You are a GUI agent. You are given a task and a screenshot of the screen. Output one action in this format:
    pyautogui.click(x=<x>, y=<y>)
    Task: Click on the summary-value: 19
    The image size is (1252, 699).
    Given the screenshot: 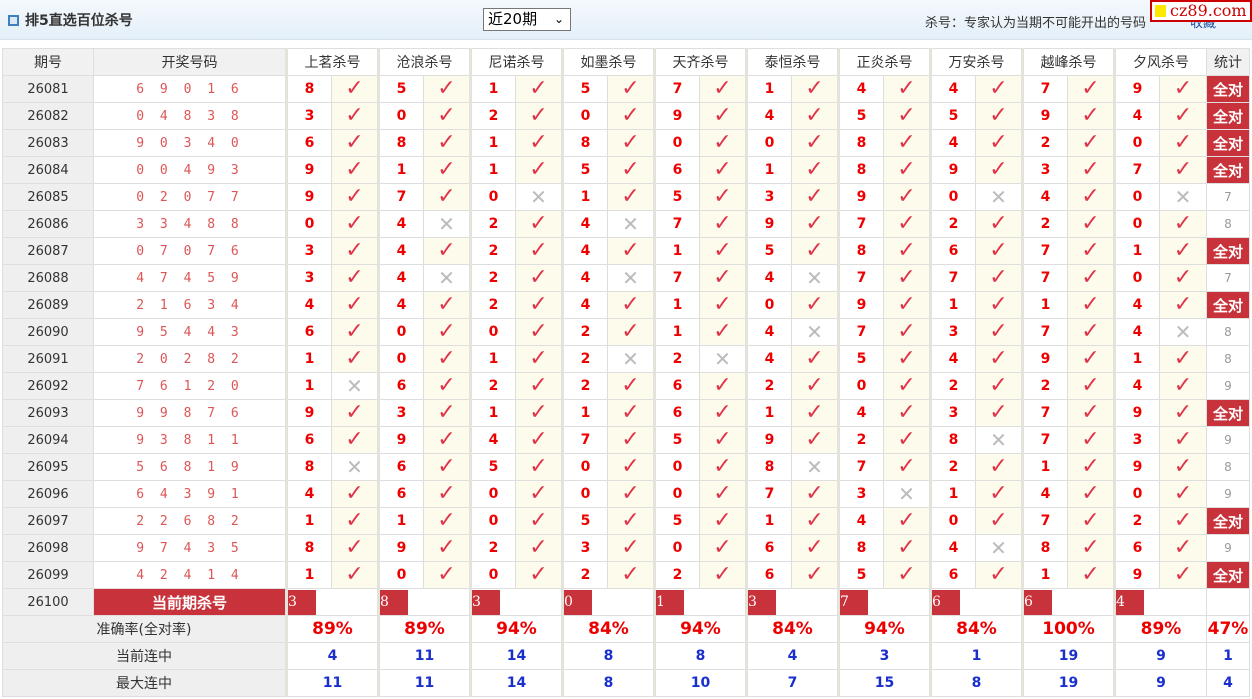 What is the action you would take?
    pyautogui.click(x=1068, y=683)
    